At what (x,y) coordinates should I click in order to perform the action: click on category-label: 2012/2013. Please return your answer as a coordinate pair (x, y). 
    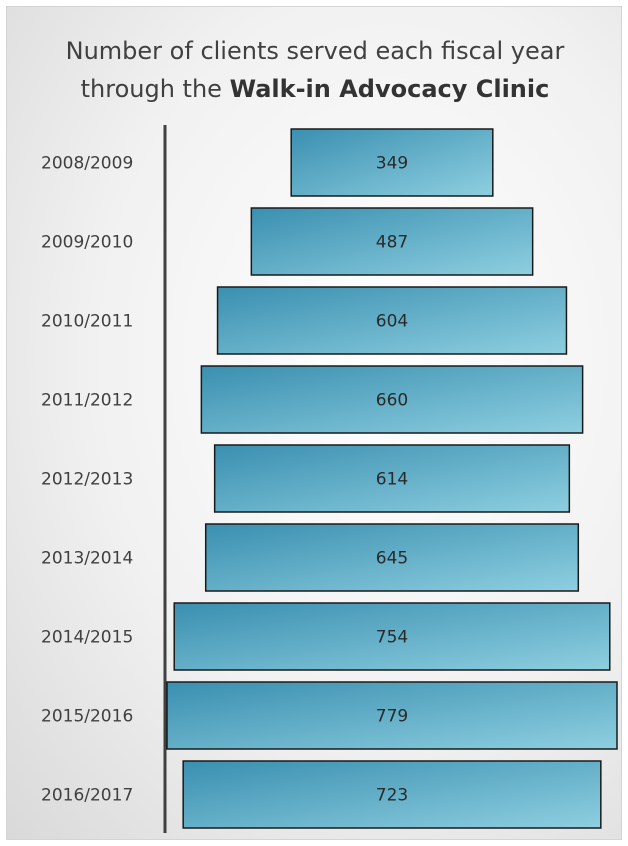
    Looking at the image, I should click on (87, 480).